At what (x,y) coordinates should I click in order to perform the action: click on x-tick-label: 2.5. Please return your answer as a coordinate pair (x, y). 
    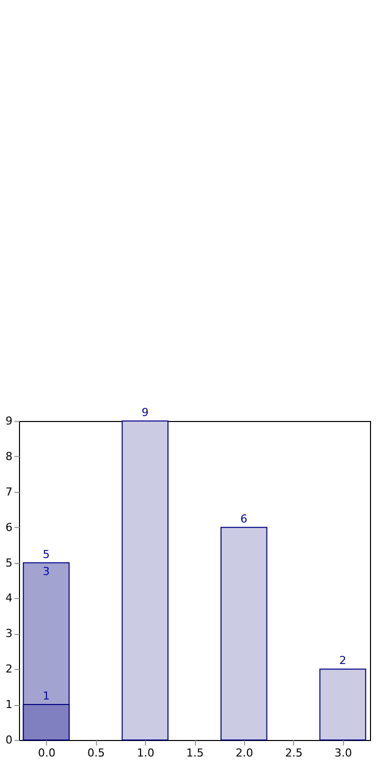
    Looking at the image, I should click on (294, 753).